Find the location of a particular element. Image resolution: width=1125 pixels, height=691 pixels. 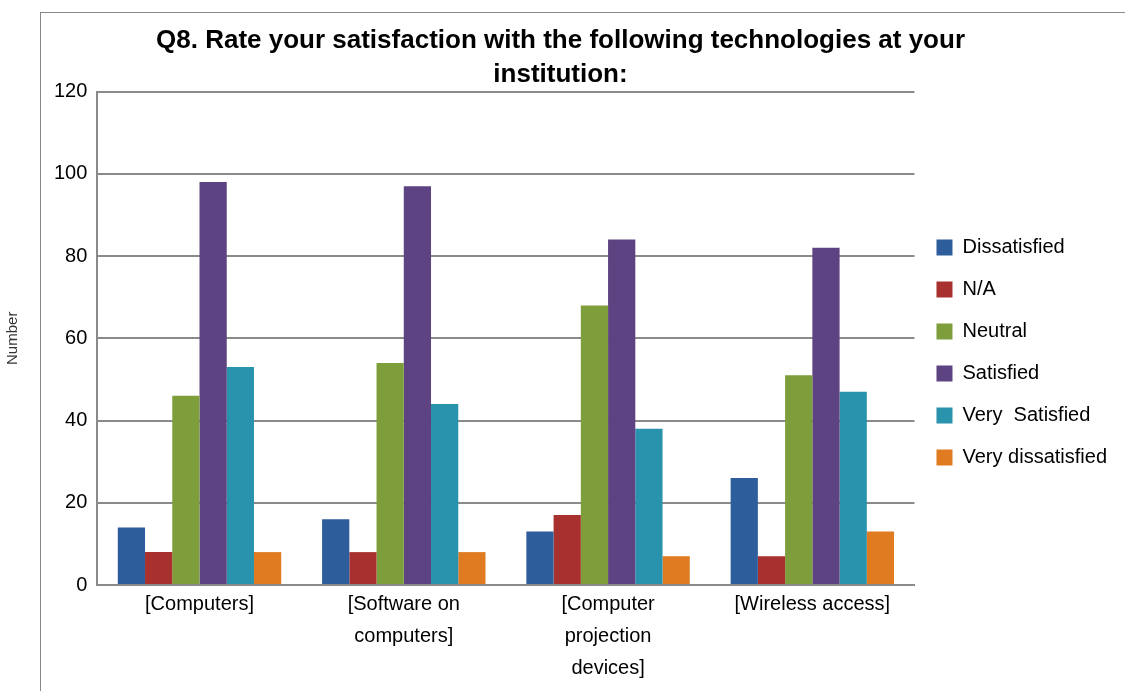

legend-label: Neutral is located at coordinates (994, 330).